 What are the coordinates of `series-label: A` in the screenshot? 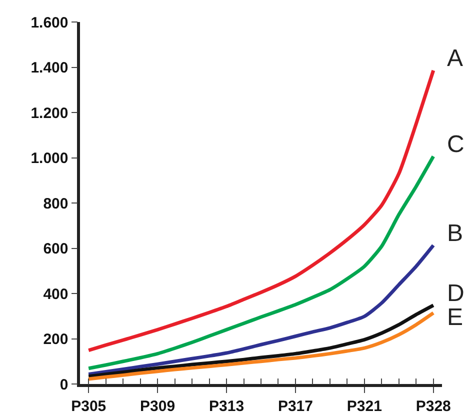 It's located at (455, 58).